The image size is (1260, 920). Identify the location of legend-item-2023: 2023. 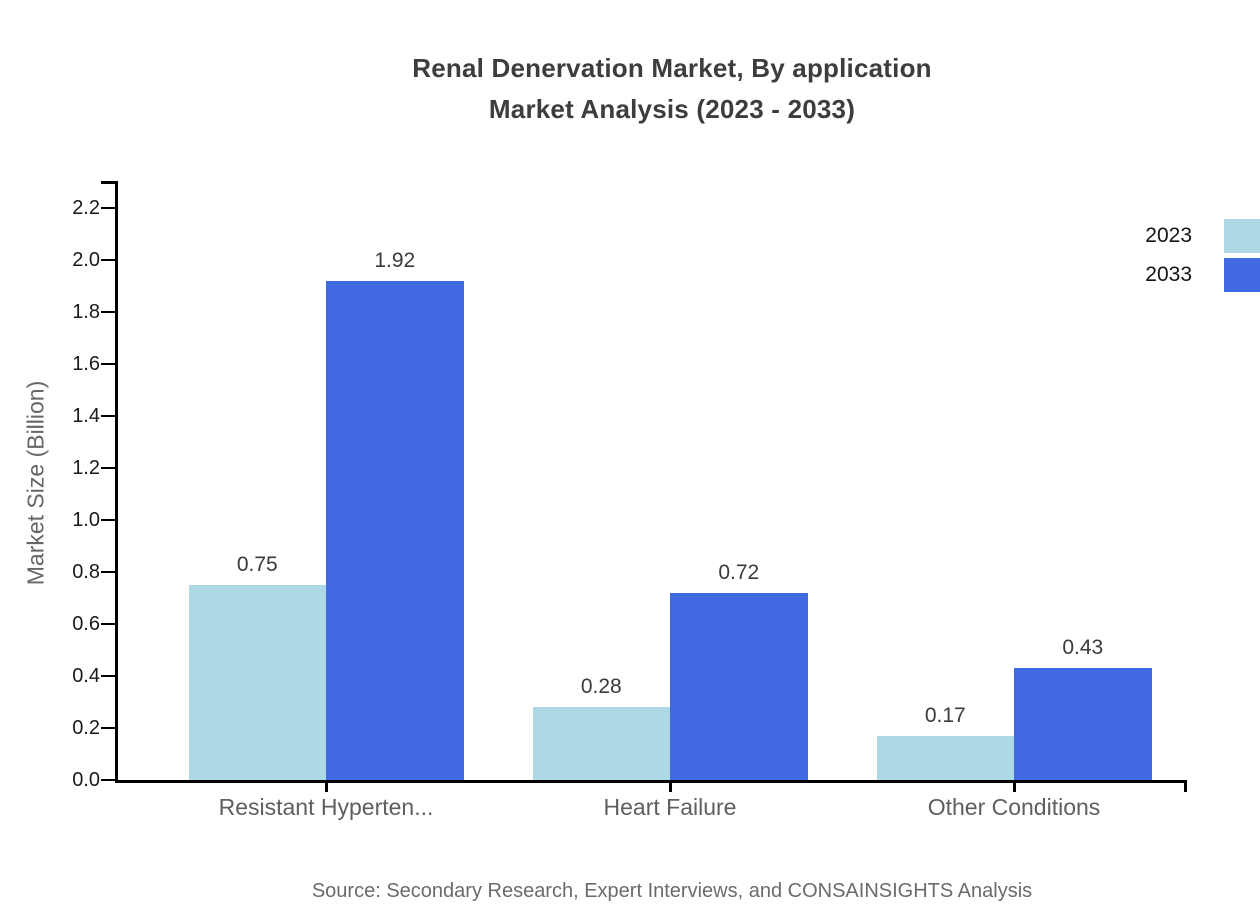
(1202, 236).